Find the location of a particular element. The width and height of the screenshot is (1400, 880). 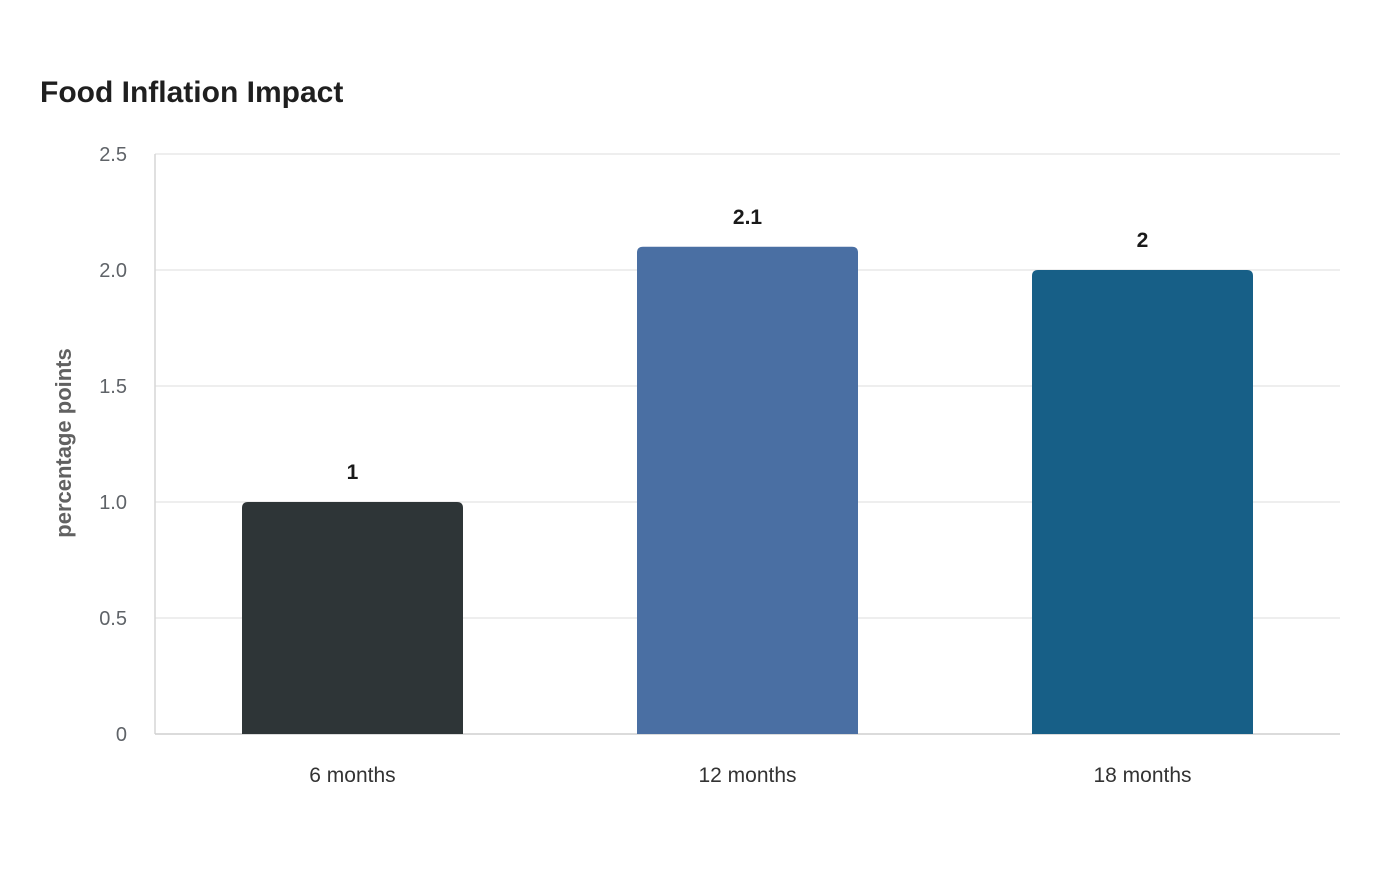

data-label: 2.1 is located at coordinates (748, 217).